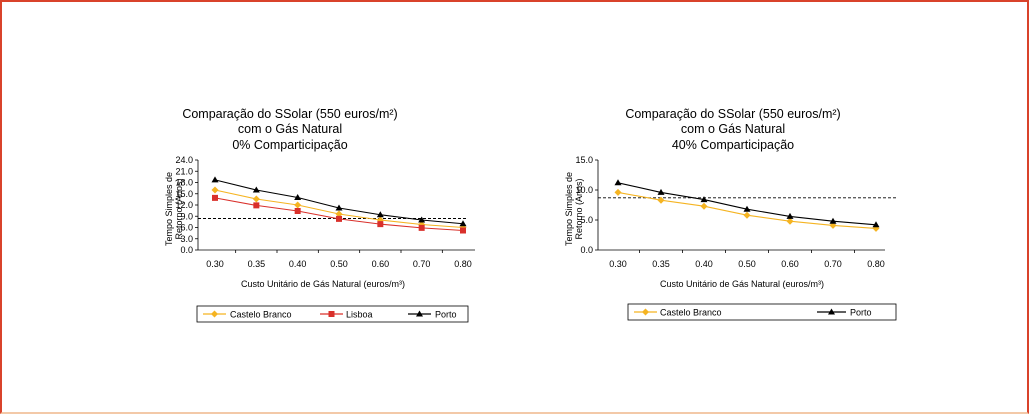 Image resolution: width=1029 pixels, height=414 pixels. Describe the element at coordinates (733, 129) in the screenshot. I see `chart-2-title-line-2: com o Gás Natural` at that location.